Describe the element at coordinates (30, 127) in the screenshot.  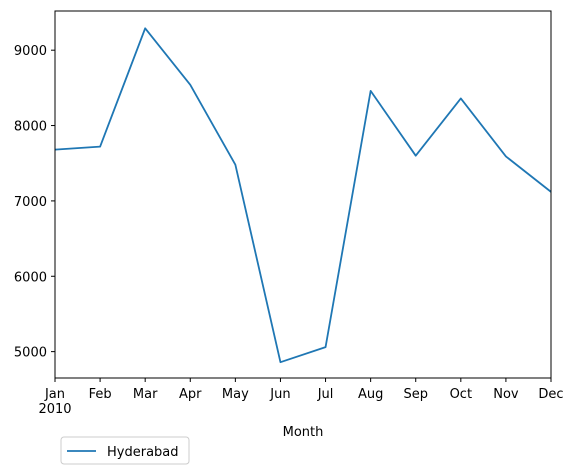
I see `y-tick-label: 8000` at that location.